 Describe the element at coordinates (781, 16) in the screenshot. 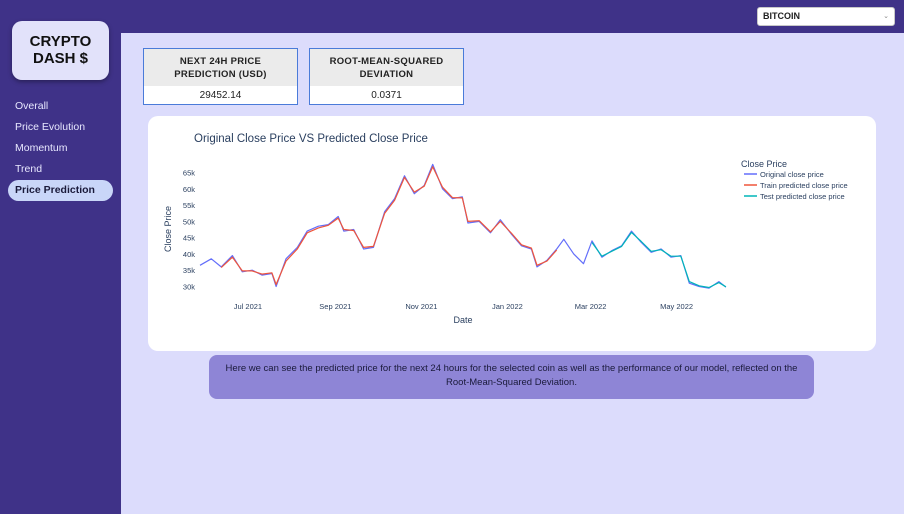

I see `coin-dropdown-value: BITCOIN` at that location.